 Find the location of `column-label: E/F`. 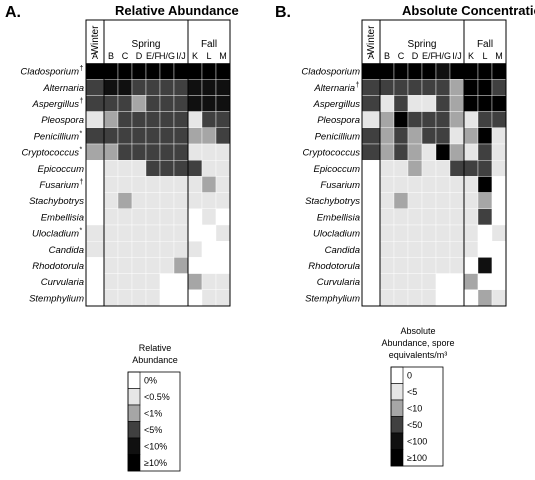

column-label: E/F is located at coordinates (429, 56).